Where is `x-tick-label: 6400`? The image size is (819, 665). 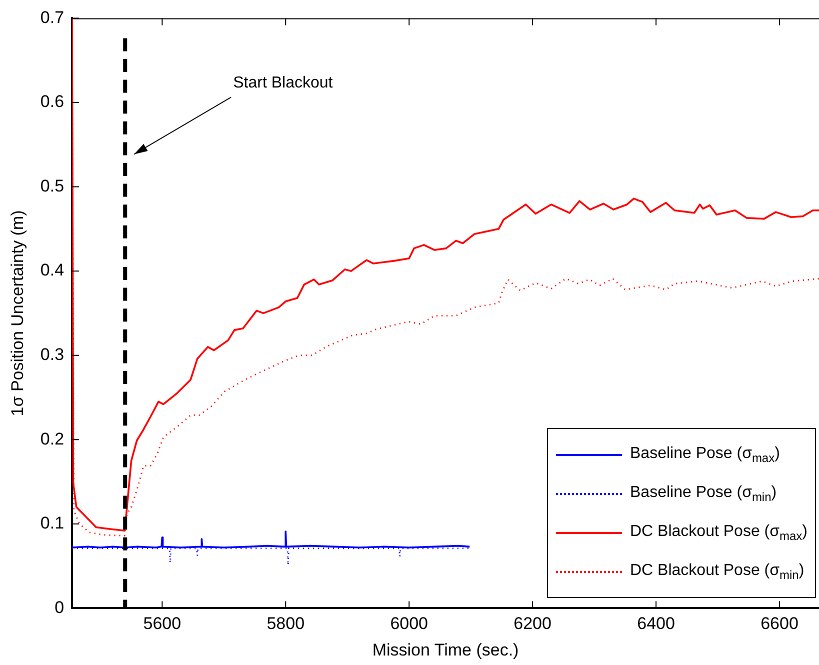 x-tick-label: 6400 is located at coordinates (656, 624).